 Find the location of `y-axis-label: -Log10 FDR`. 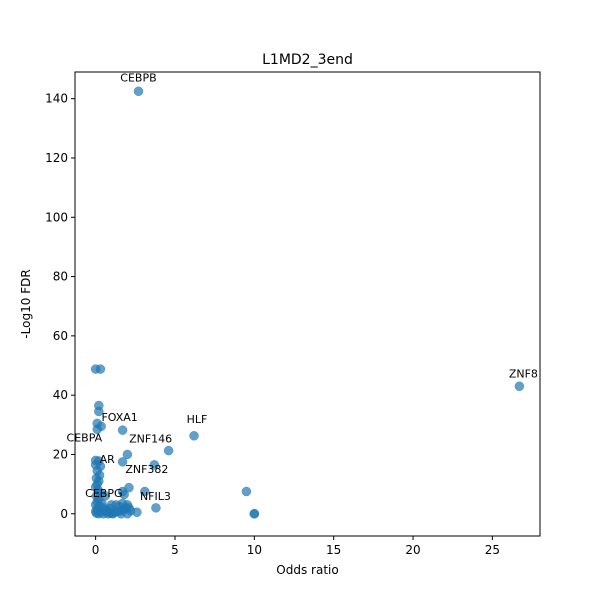

y-axis-label: -Log10 FDR is located at coordinates (26, 303).